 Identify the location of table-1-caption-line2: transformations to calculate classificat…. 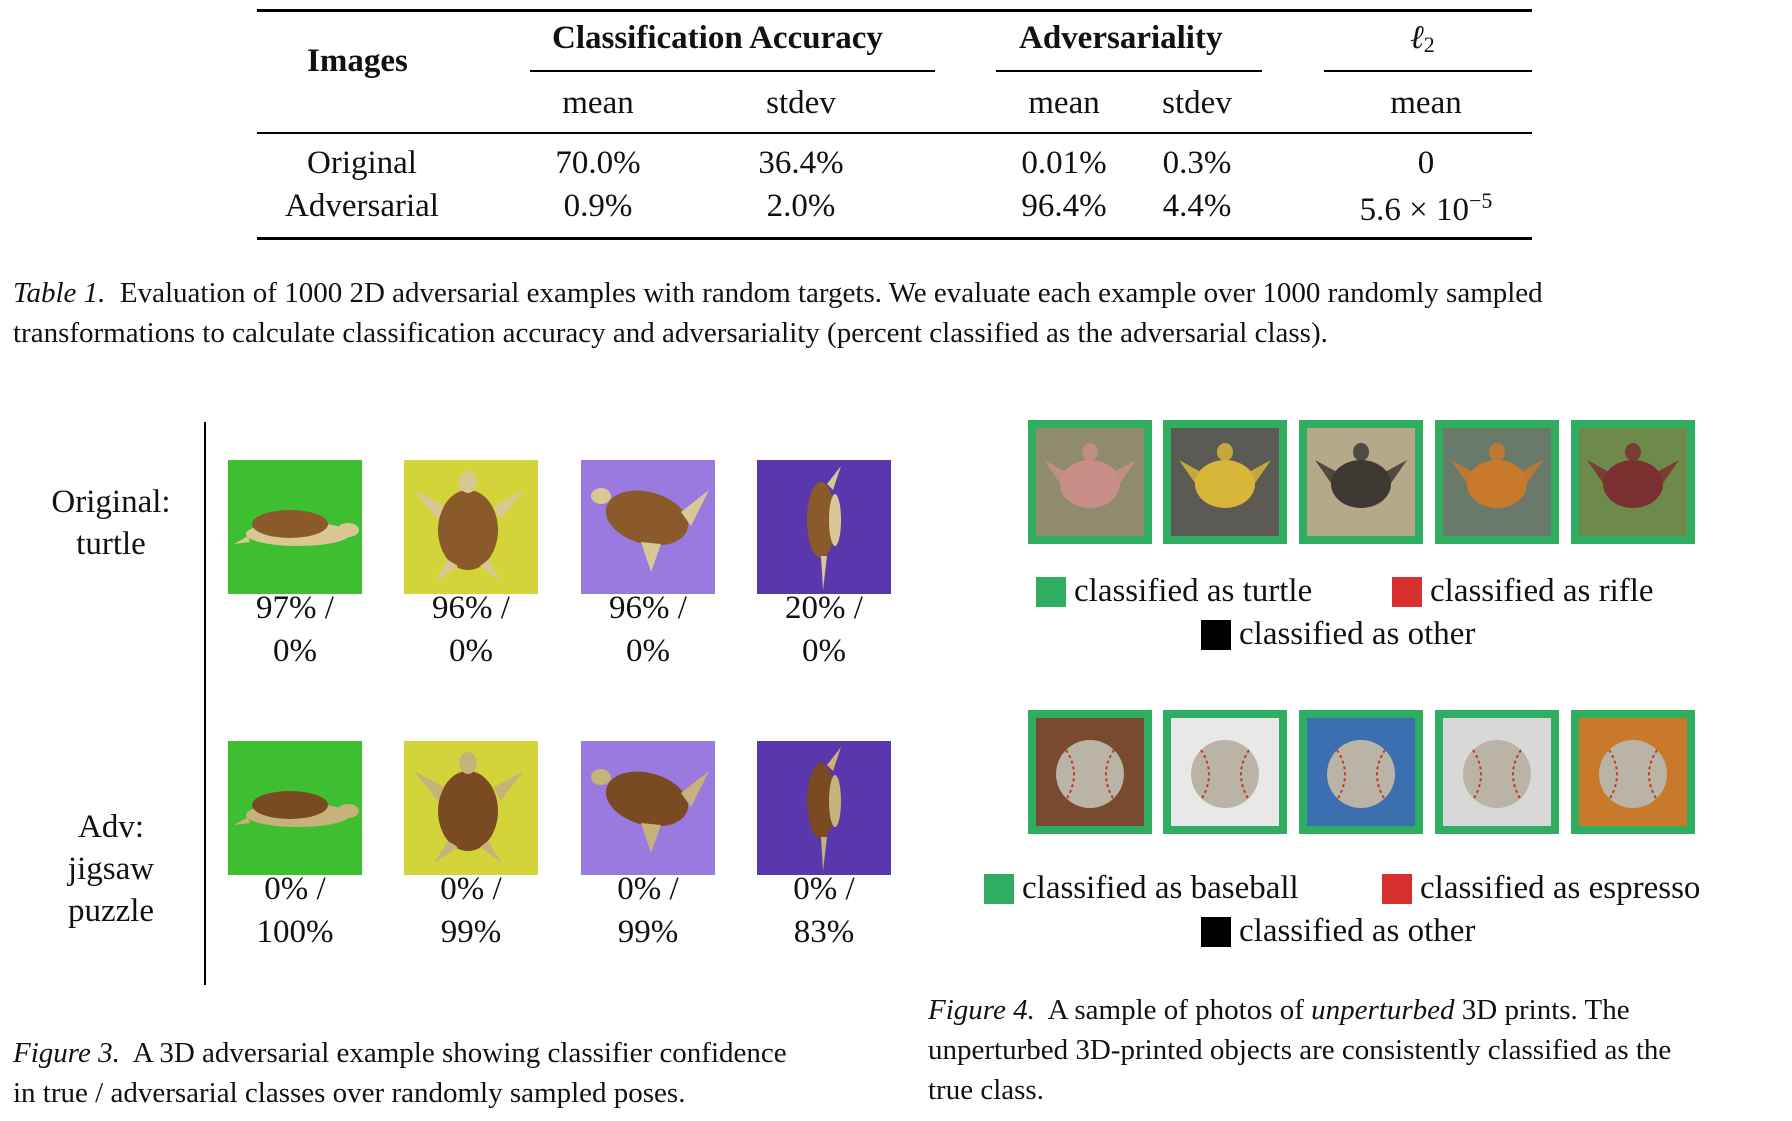
(670, 333).